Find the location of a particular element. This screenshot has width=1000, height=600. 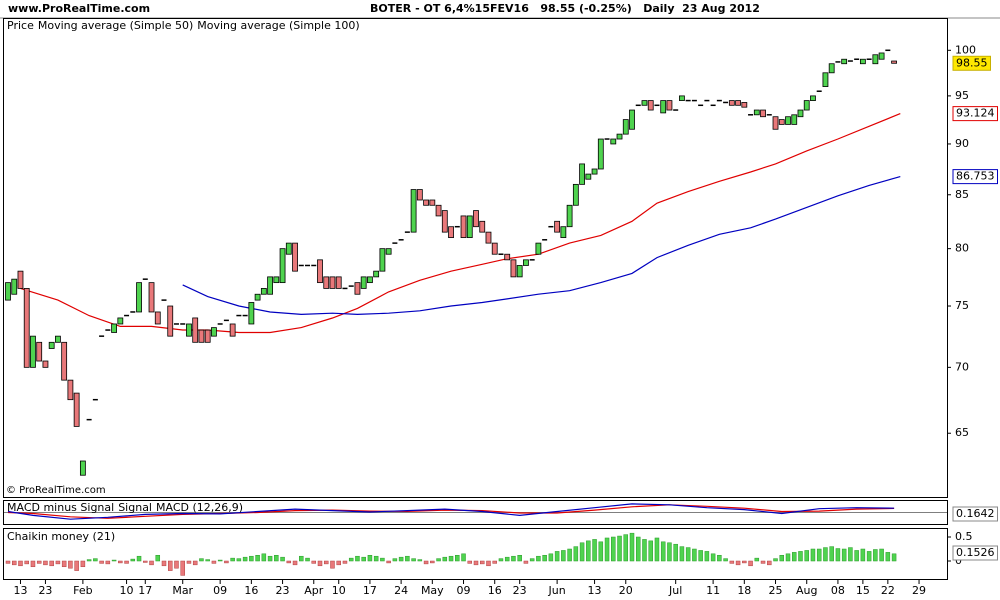

copyright: © ProRealTime.com is located at coordinates (56, 490).